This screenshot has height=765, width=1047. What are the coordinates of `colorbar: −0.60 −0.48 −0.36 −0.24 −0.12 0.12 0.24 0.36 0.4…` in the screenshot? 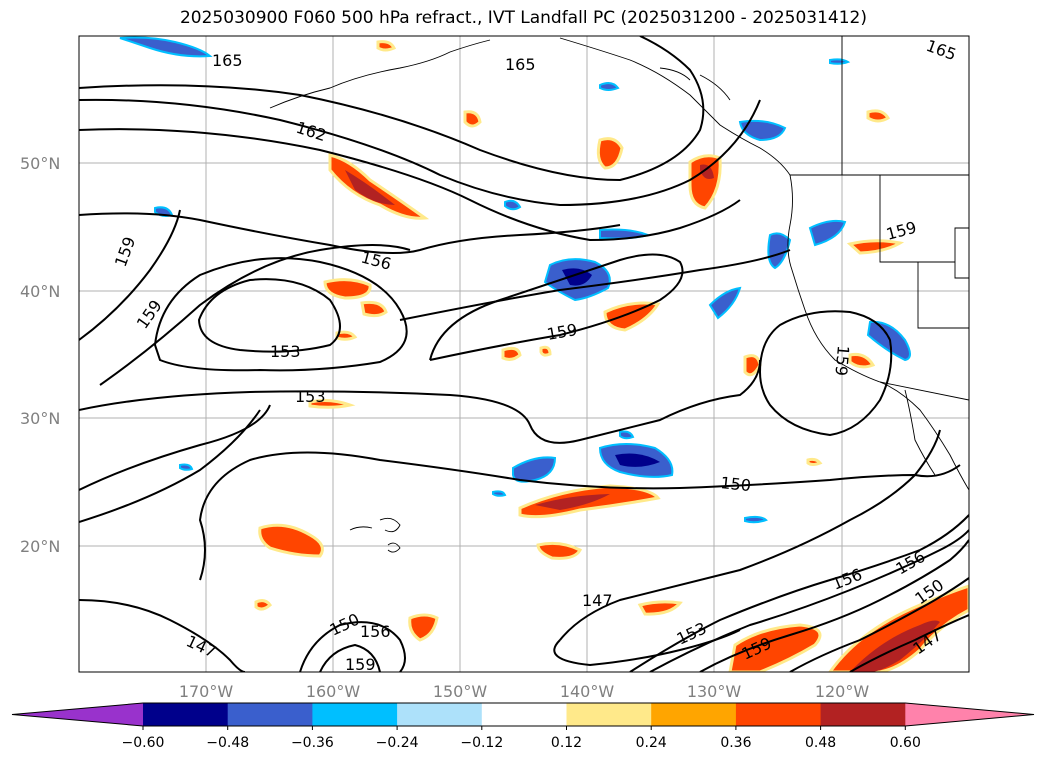 It's located at (523, 726).